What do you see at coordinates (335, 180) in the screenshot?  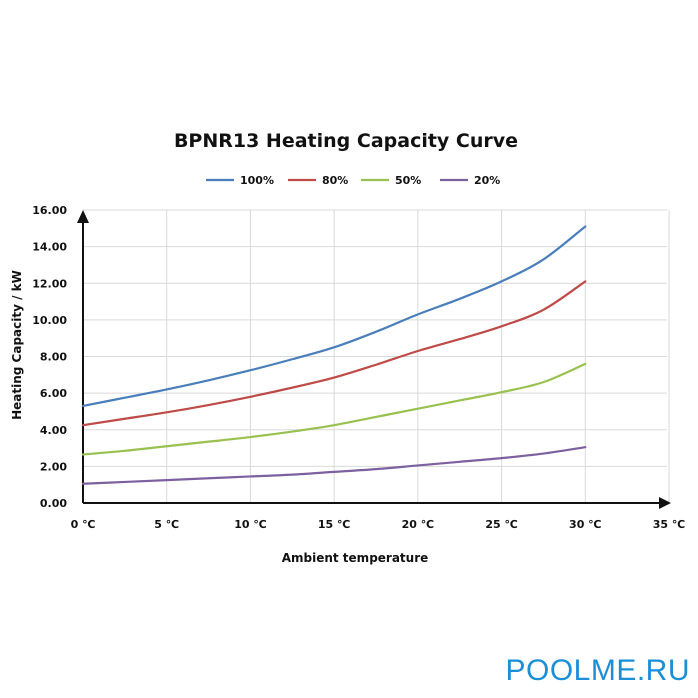 I see `legend-label: 80%` at bounding box center [335, 180].